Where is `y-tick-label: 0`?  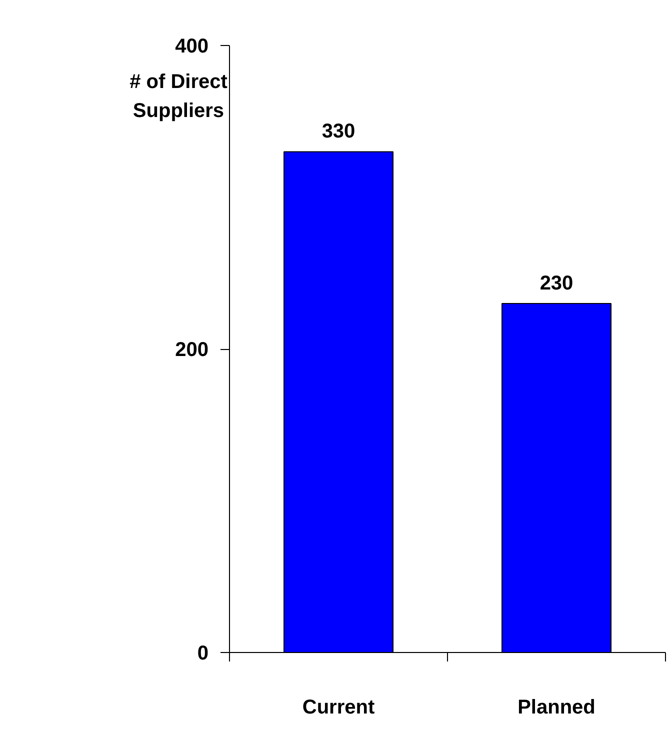
y-tick-label: 0 is located at coordinates (202, 653).